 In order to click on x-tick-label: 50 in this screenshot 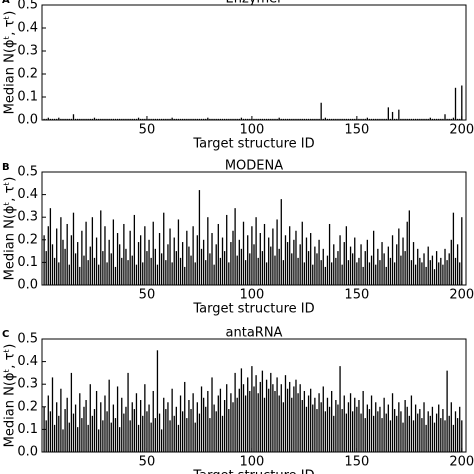, I will do `click(147, 462)`.